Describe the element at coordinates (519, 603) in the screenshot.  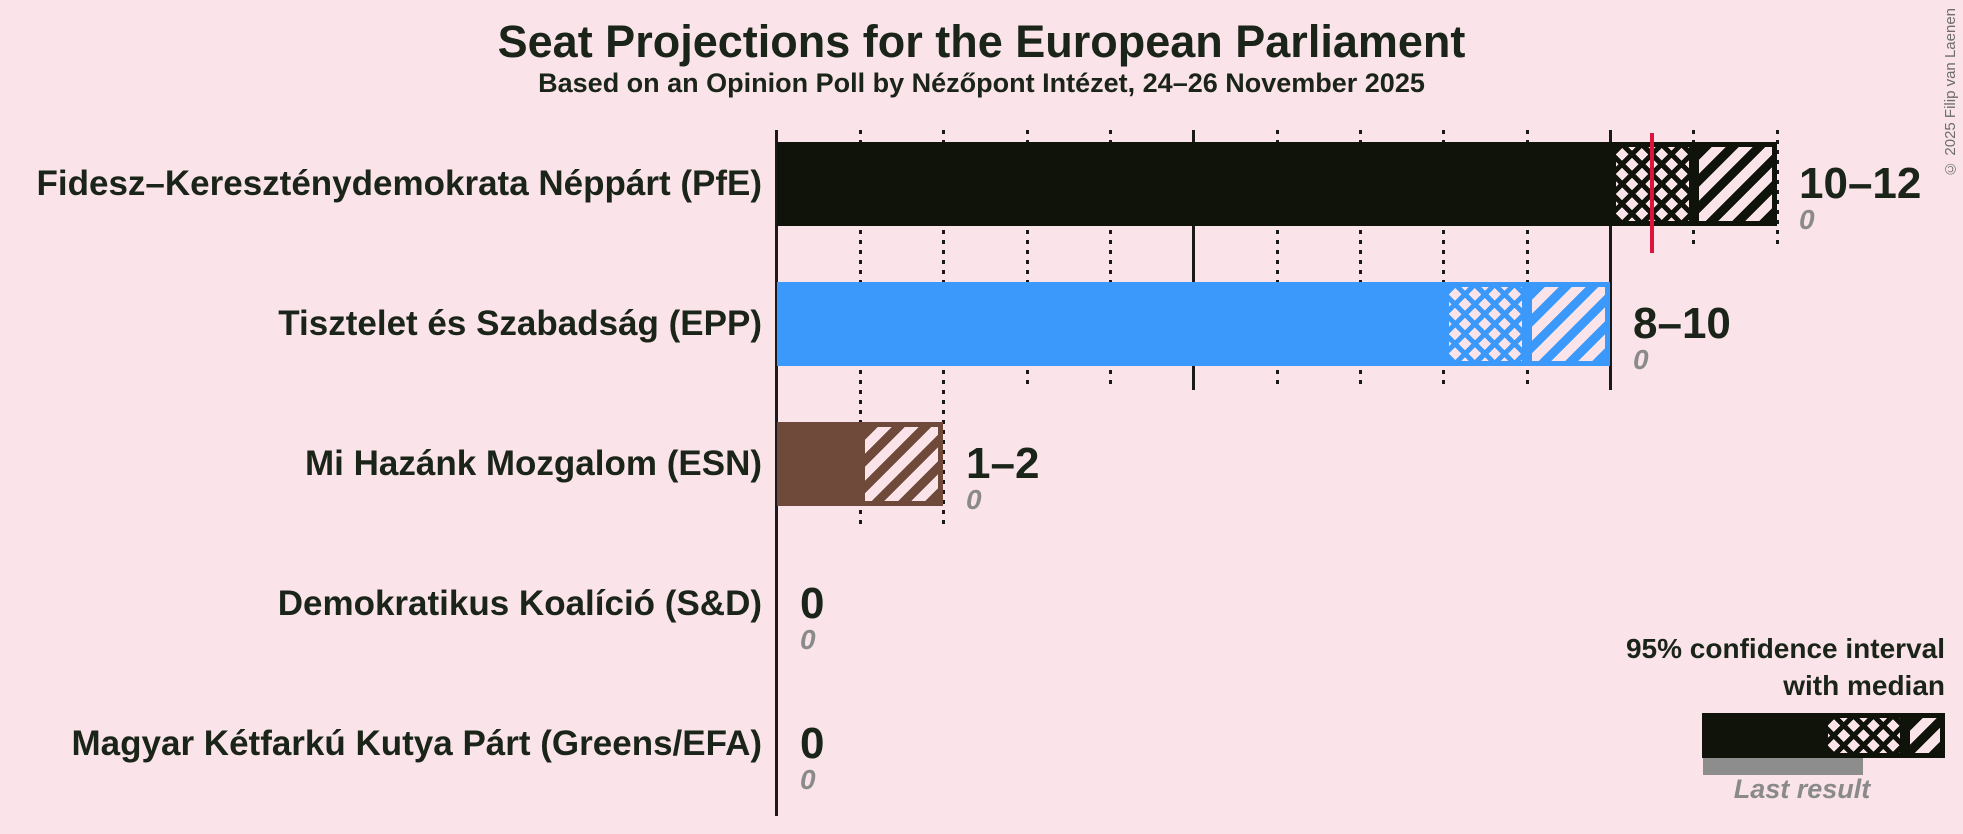
I see `party-label: Demokratikus Koalíció (S&D)` at that location.